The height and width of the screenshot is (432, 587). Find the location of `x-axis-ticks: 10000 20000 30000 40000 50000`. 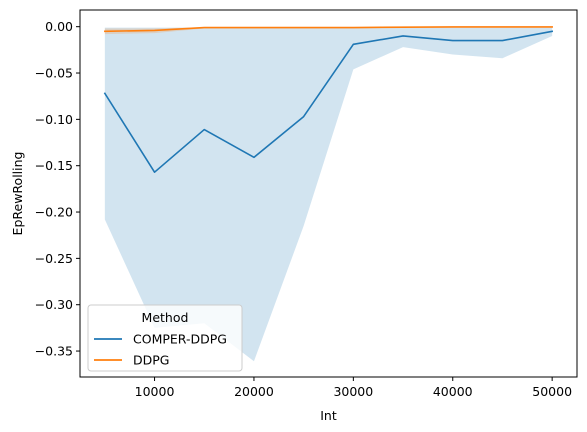

x-axis-ticks: 10000 20000 30000 40000 50000 is located at coordinates (353, 388).